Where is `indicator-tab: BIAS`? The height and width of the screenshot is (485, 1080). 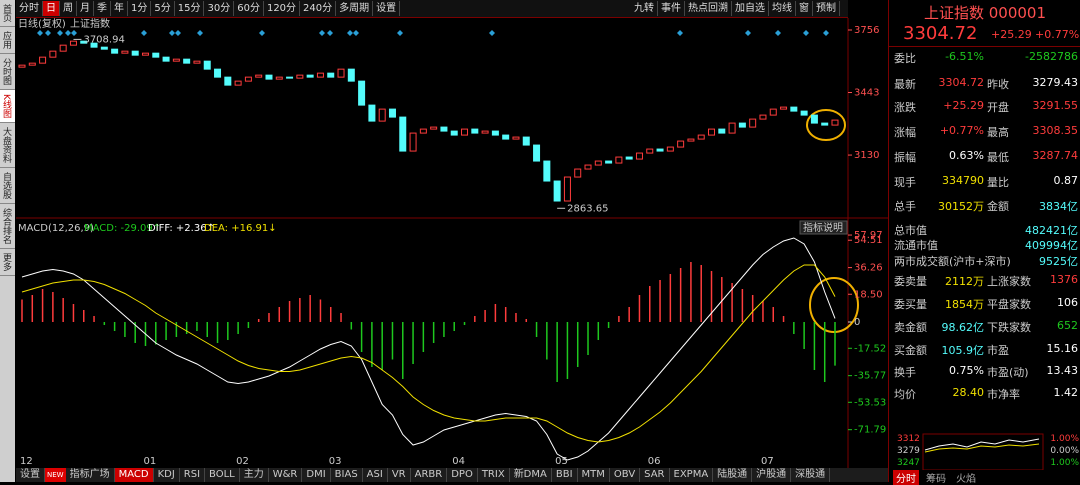
indicator-tab: BIAS is located at coordinates (347, 475).